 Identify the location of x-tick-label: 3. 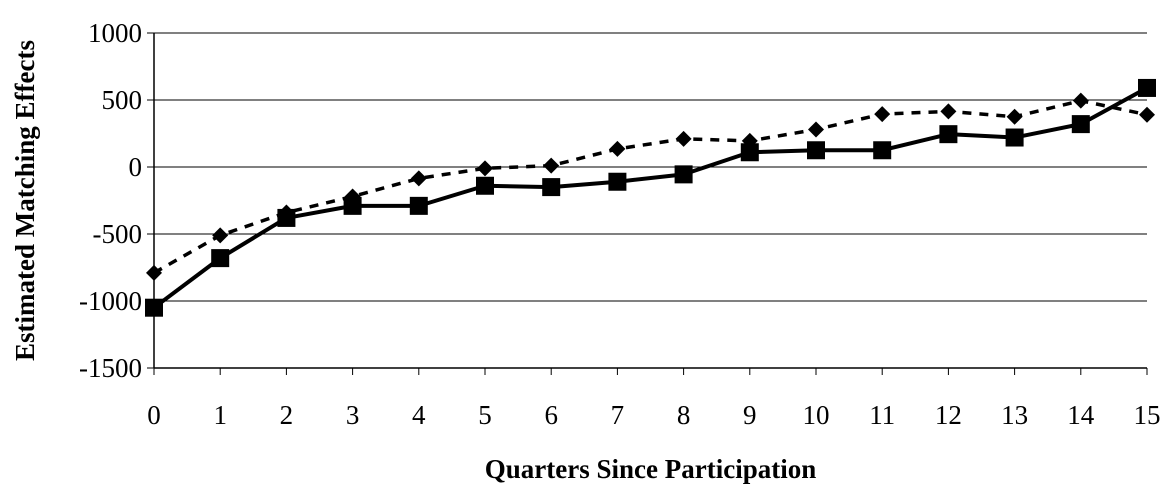
(353, 415).